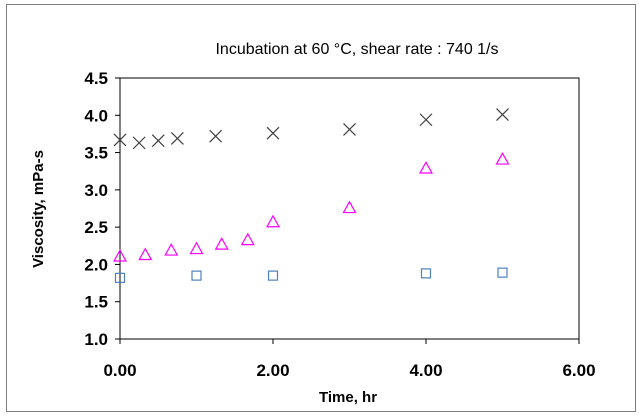 This screenshot has height=418, width=644. Describe the element at coordinates (96, 302) in the screenshot. I see `y-tick-label: 1.5` at that location.